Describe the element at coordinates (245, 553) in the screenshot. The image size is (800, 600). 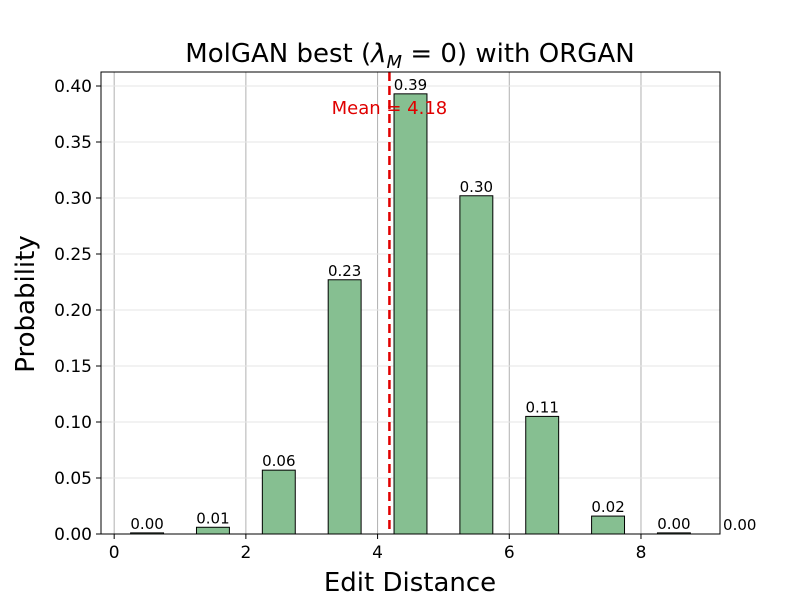
I see `x-tick-label: 2` at that location.